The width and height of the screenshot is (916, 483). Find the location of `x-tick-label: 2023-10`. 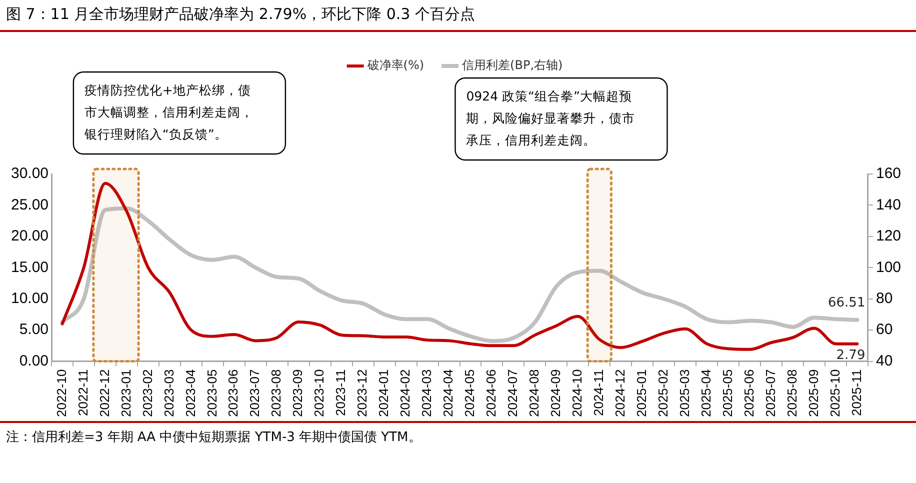

x-tick-label: 2023-10 is located at coordinates (319, 393).